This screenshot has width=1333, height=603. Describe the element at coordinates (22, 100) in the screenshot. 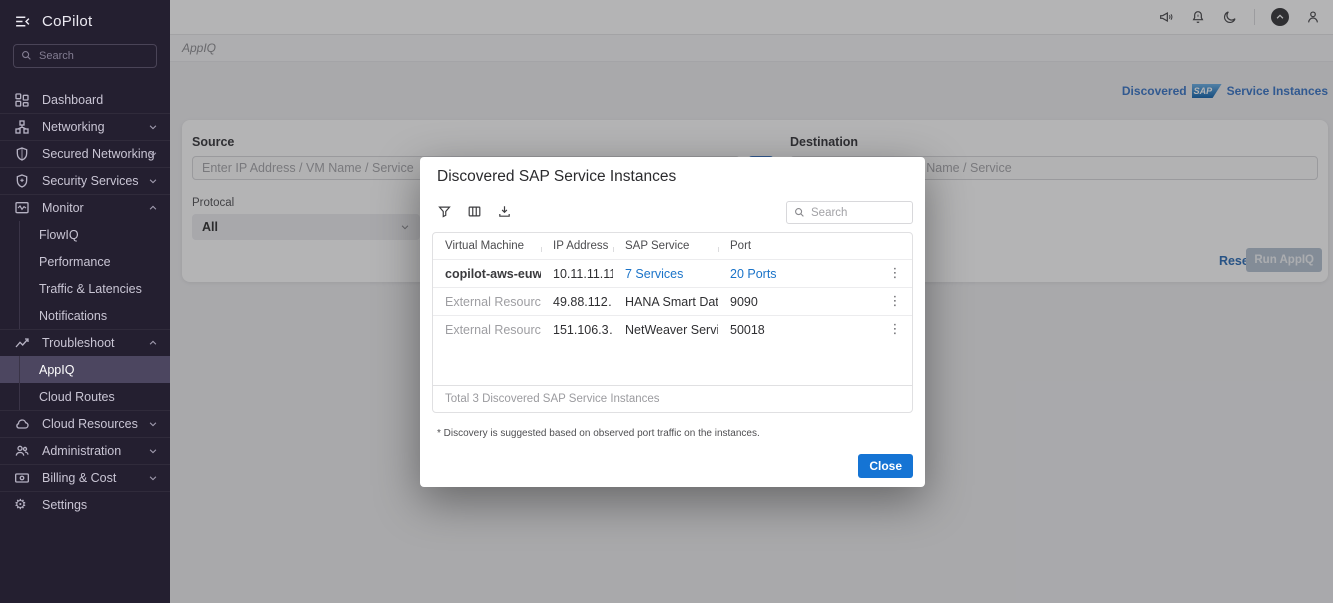

I see `dashboard-icon` at that location.